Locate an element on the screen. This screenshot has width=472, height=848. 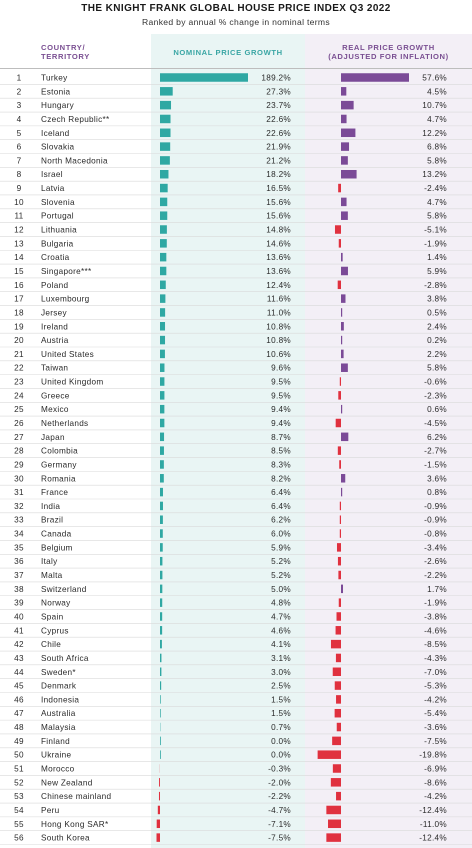
country-label: Cyprus is located at coordinates (55, 630).